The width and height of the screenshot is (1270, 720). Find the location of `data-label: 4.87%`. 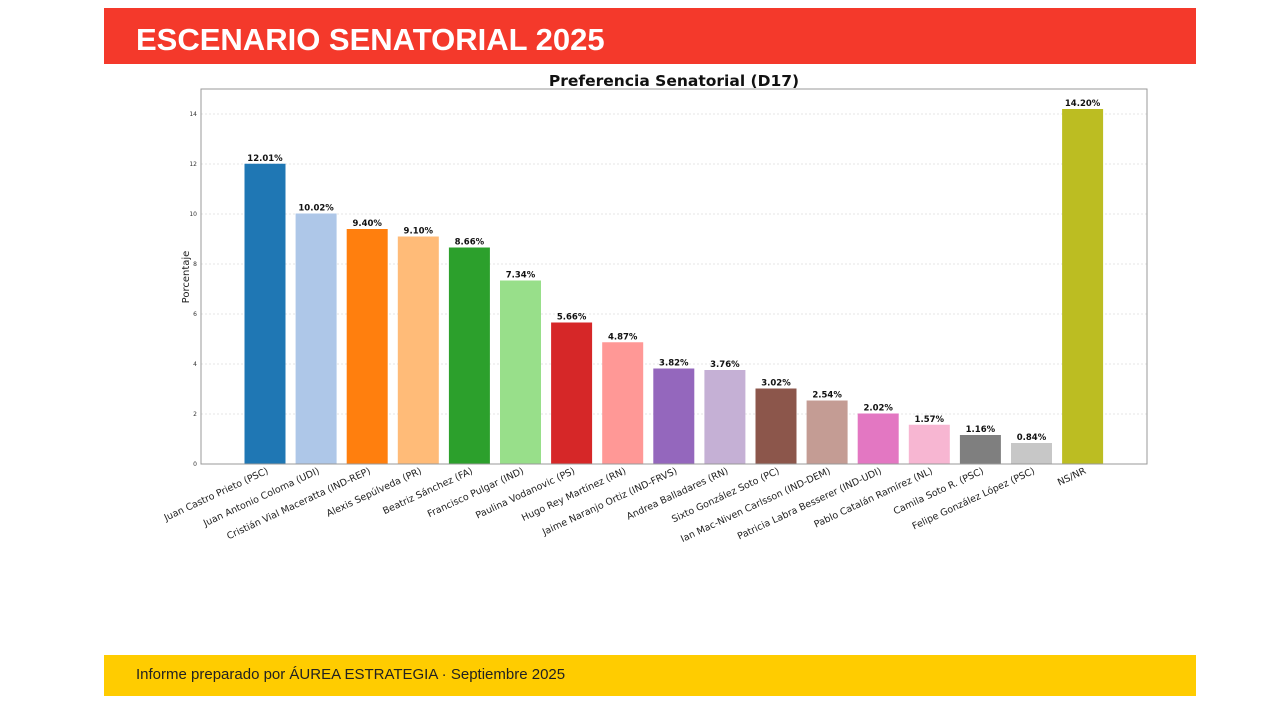

data-label: 4.87% is located at coordinates (623, 337).